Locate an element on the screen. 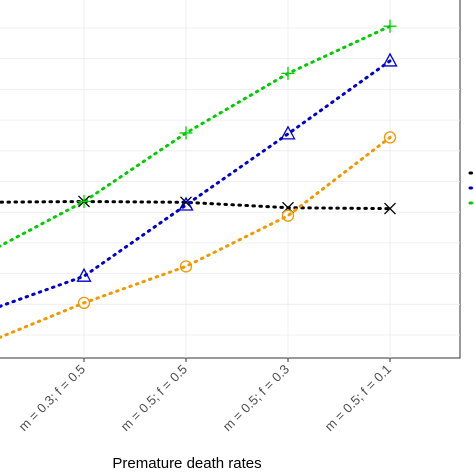 The height and width of the screenshot is (474, 474). legend is located at coordinates (471, 188).